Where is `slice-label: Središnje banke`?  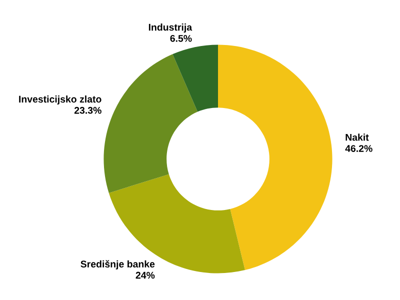
slice-label: Središnje banke is located at coordinates (117, 265).